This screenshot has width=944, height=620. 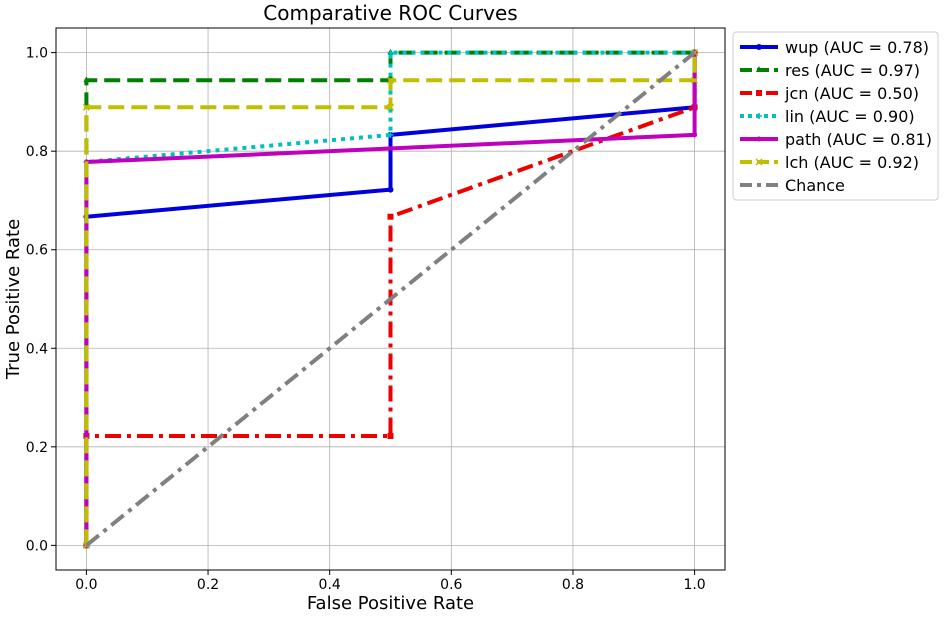 I want to click on legend-marker-path, so click(x=759, y=139).